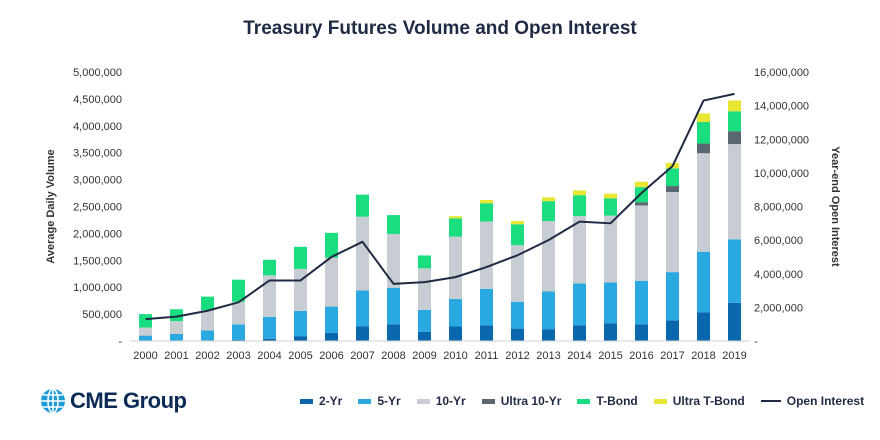  What do you see at coordinates (424, 356) in the screenshot?
I see `x-tick-label: 2009` at bounding box center [424, 356].